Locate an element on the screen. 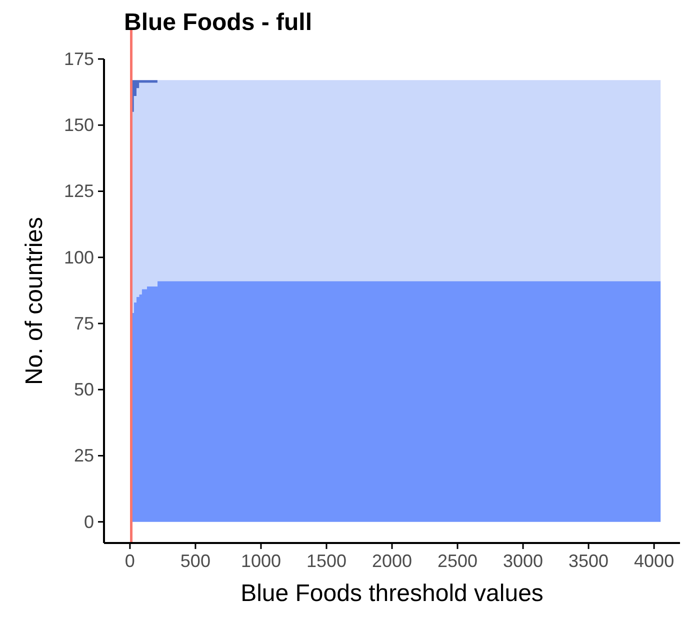 The height and width of the screenshot is (619, 694). x-tick-label: 3500 is located at coordinates (588, 561).